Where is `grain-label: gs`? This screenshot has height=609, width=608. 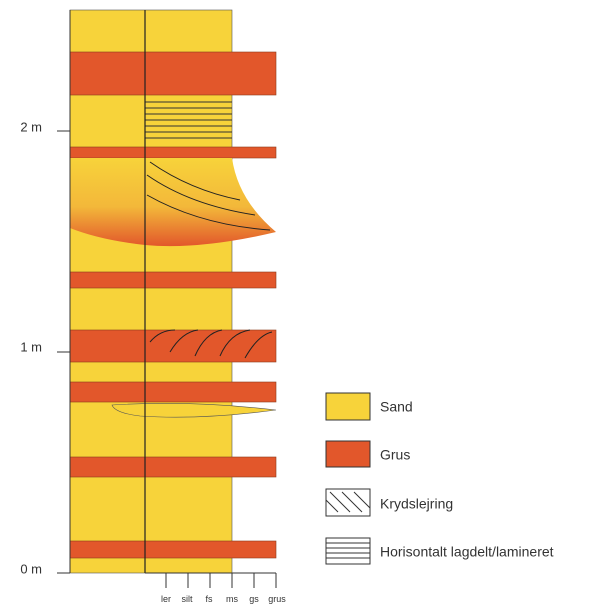 grain-label: gs is located at coordinates (254, 599).